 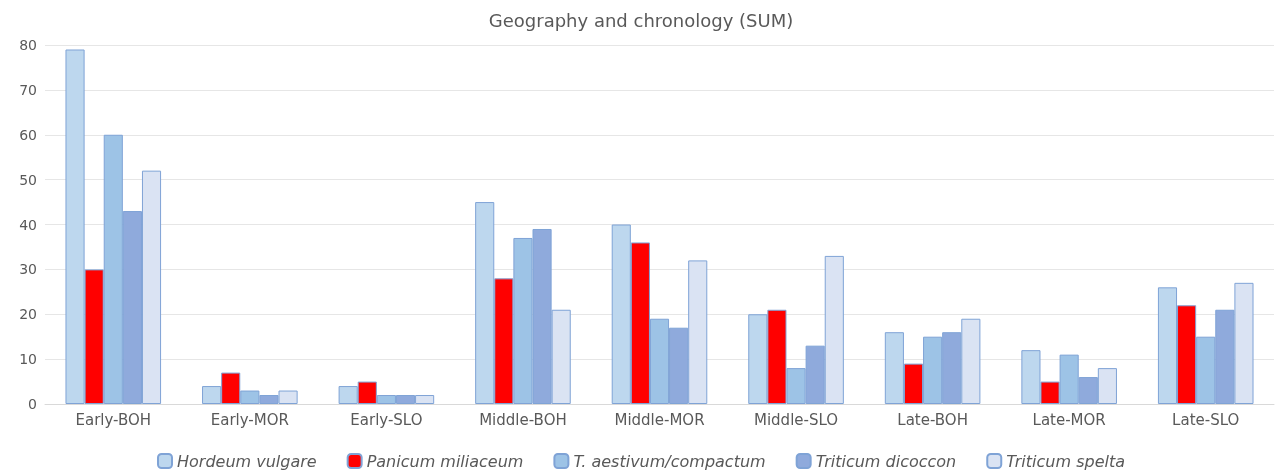 I want to click on y-tick-label: 0, so click(x=32, y=404).